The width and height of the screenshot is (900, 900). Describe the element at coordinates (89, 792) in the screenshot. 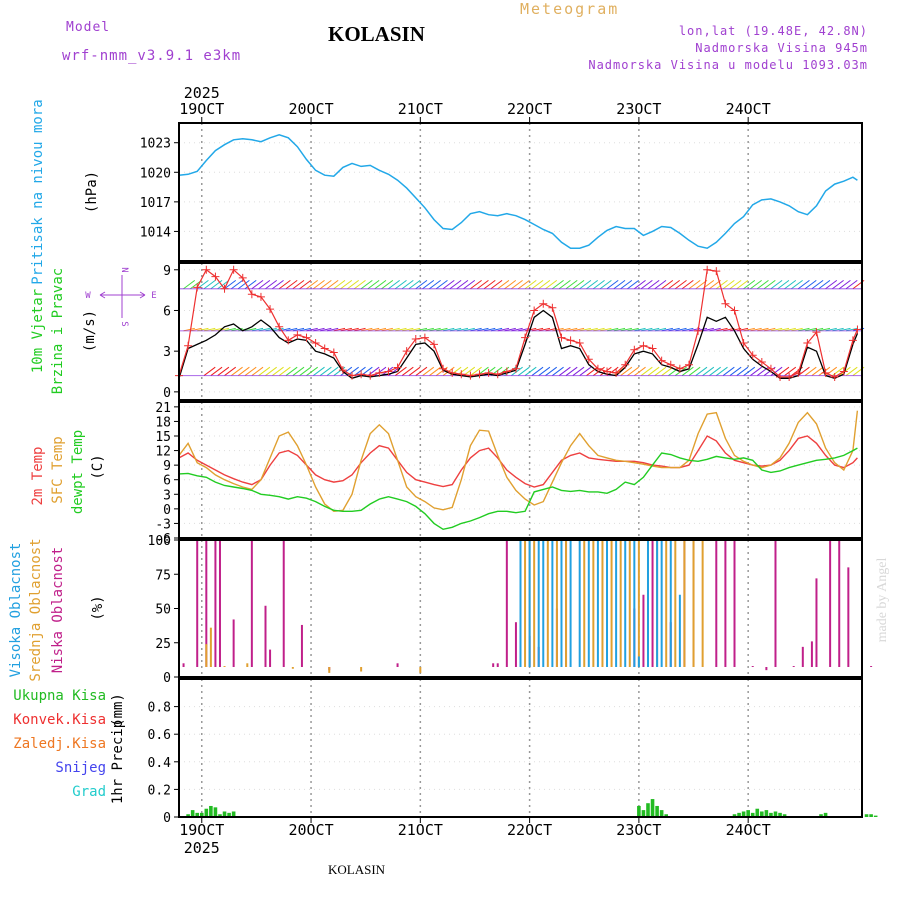

I see `precip-legend-4: Grad` at that location.